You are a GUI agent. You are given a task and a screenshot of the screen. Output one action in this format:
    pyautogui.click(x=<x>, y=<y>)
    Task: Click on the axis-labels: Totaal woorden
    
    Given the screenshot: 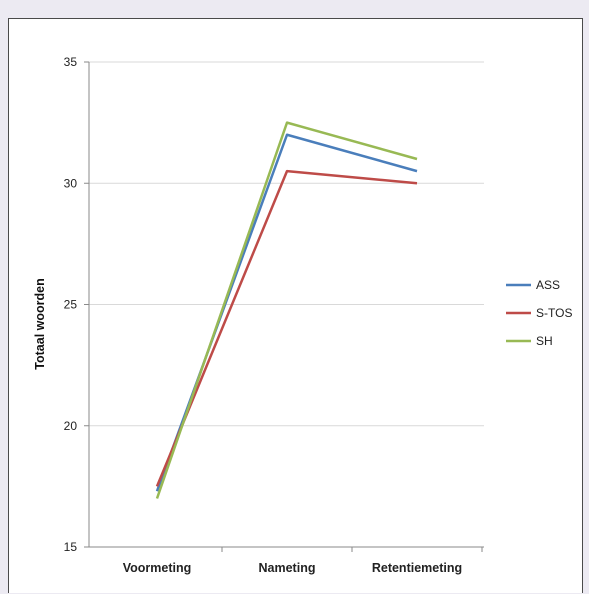 What is the action you would take?
    pyautogui.click(x=40, y=323)
    